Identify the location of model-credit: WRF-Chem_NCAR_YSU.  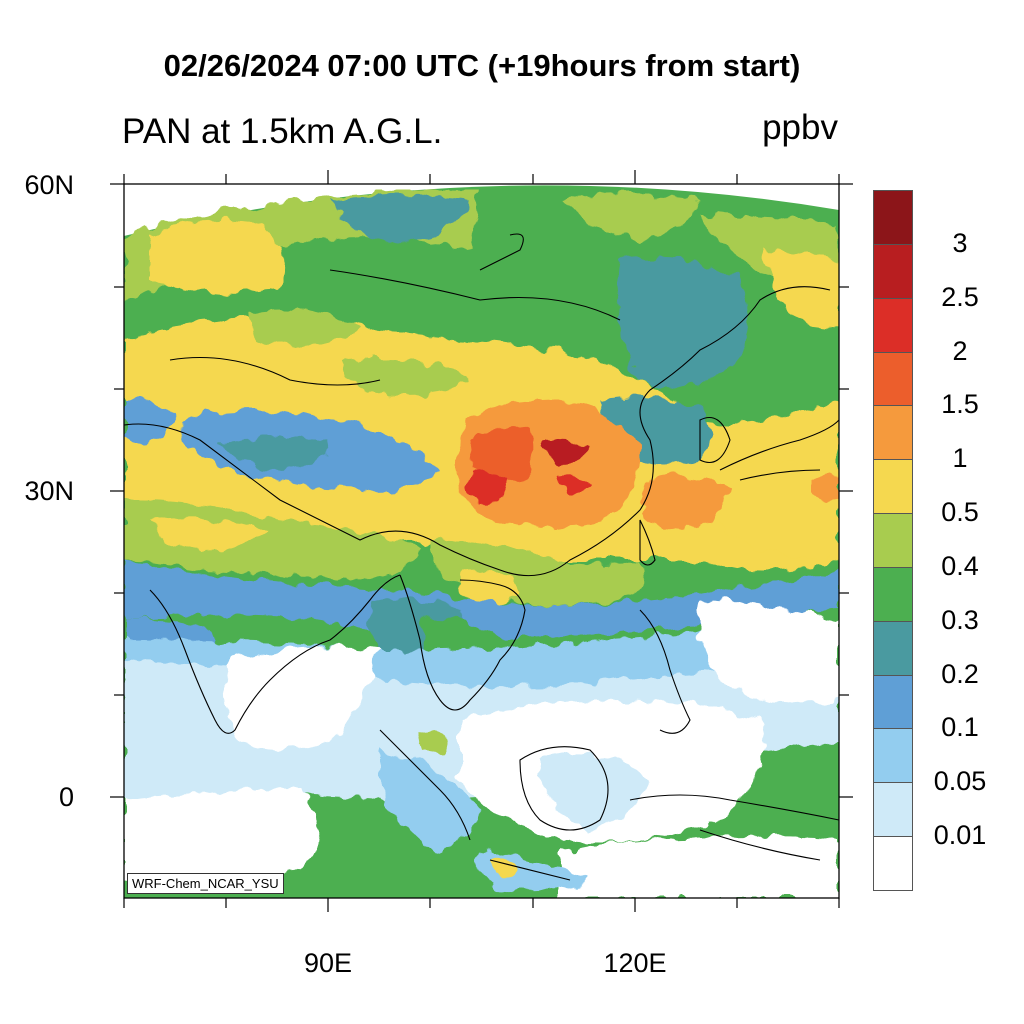
(205, 883).